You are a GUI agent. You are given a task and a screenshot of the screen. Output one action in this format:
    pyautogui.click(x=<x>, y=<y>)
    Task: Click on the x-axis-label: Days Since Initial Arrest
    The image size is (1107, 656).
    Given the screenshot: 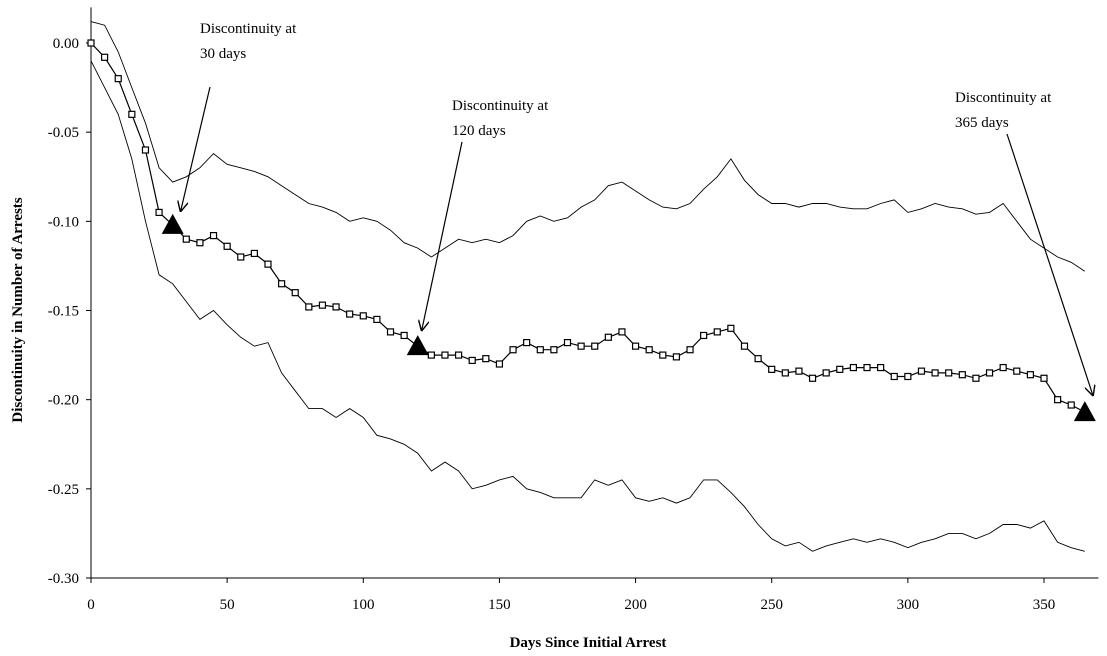 What is the action you would take?
    pyautogui.click(x=588, y=643)
    